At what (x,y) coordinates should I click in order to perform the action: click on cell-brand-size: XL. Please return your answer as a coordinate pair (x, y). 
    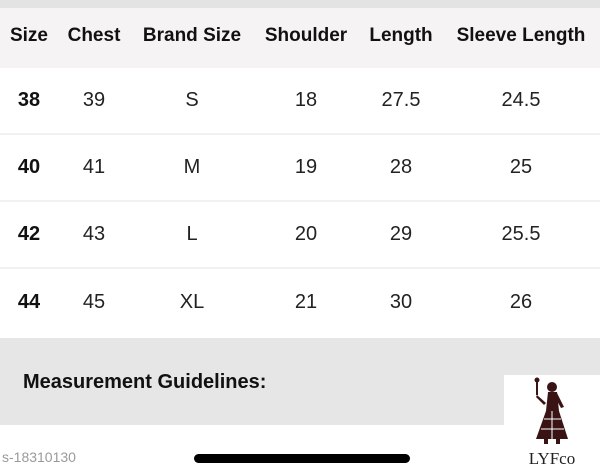
    Looking at the image, I should click on (192, 302).